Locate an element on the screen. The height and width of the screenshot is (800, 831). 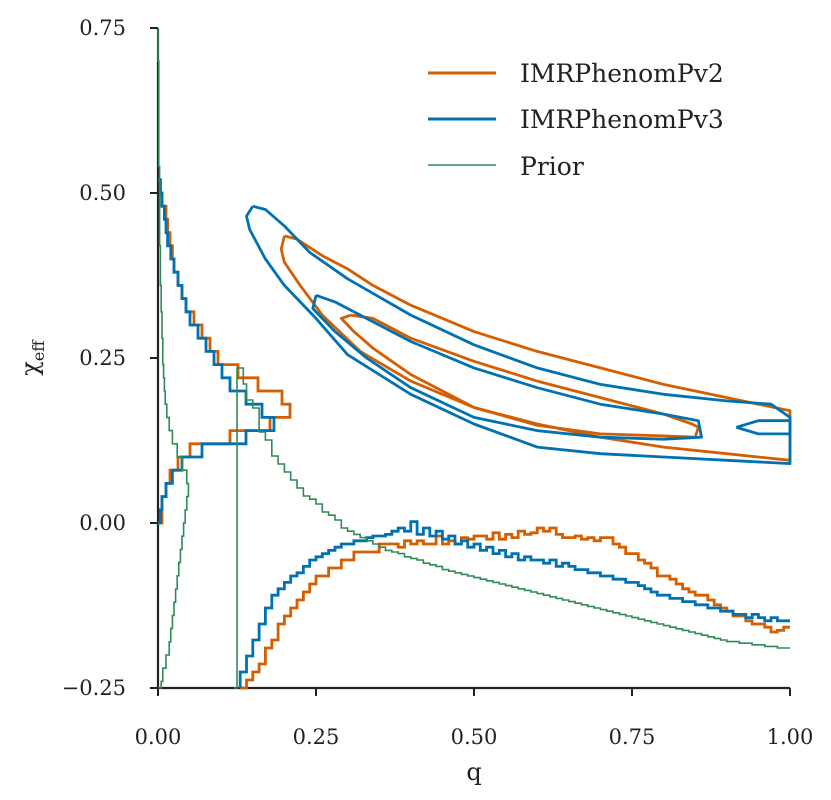
x-tick-label-4: 1.00 is located at coordinates (790, 737).